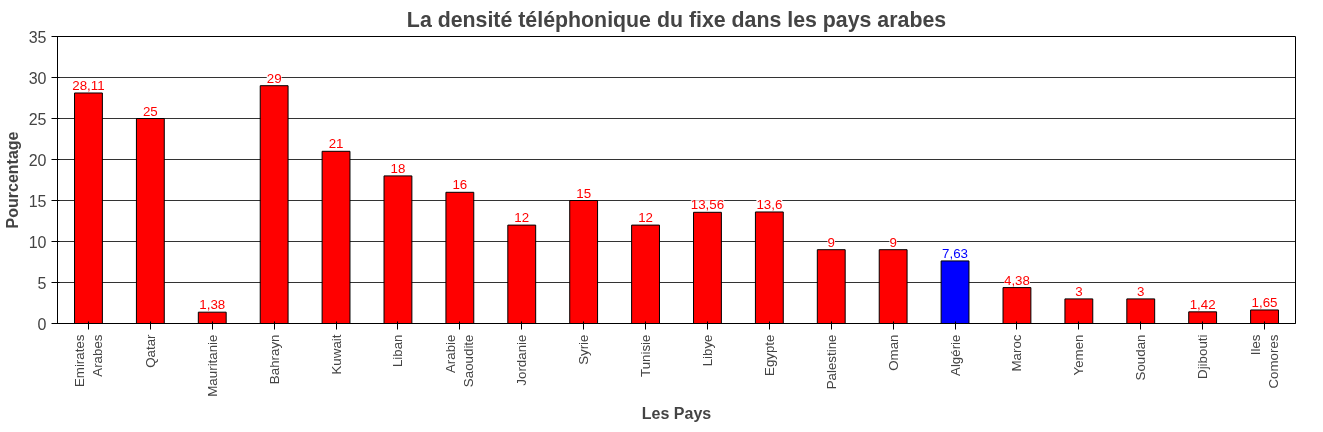 This screenshot has width=1323, height=432. Describe the element at coordinates (336, 354) in the screenshot. I see `x-tick-label: Kuwait` at that location.